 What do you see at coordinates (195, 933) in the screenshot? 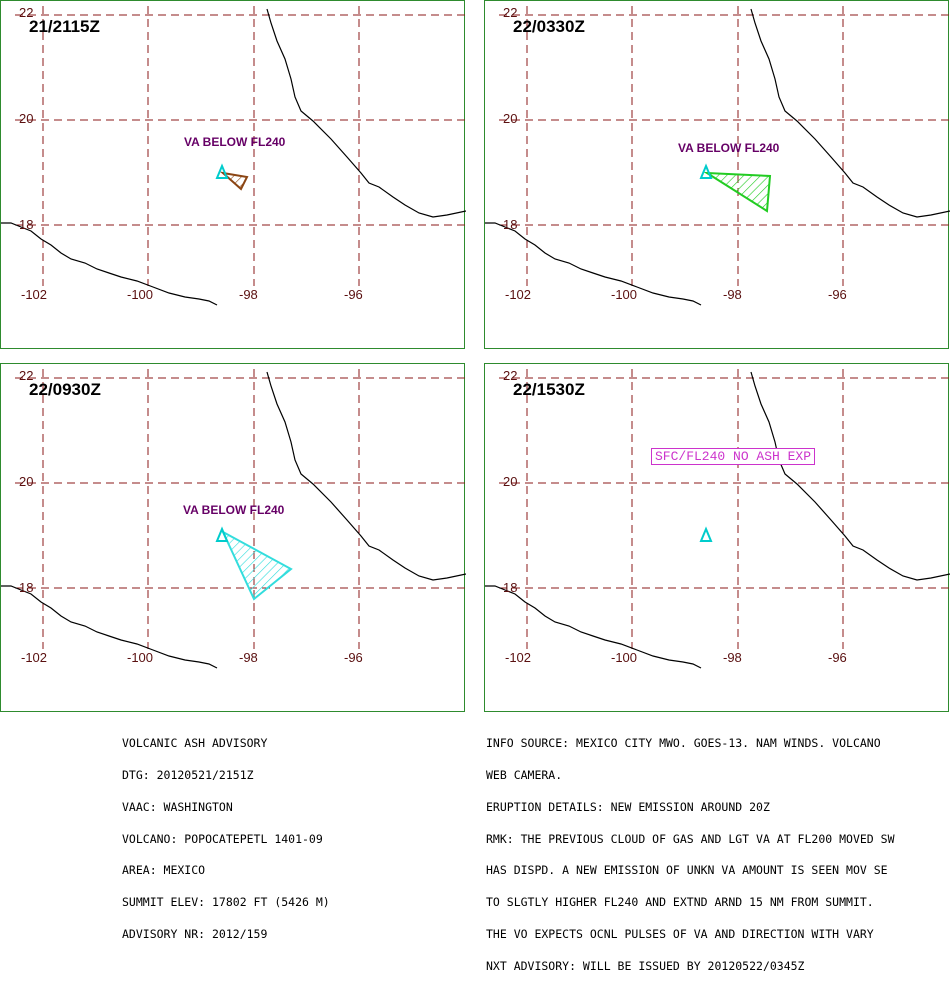
I see `advisory-line: ADVISORY NR: 2012/159` at bounding box center [195, 933].